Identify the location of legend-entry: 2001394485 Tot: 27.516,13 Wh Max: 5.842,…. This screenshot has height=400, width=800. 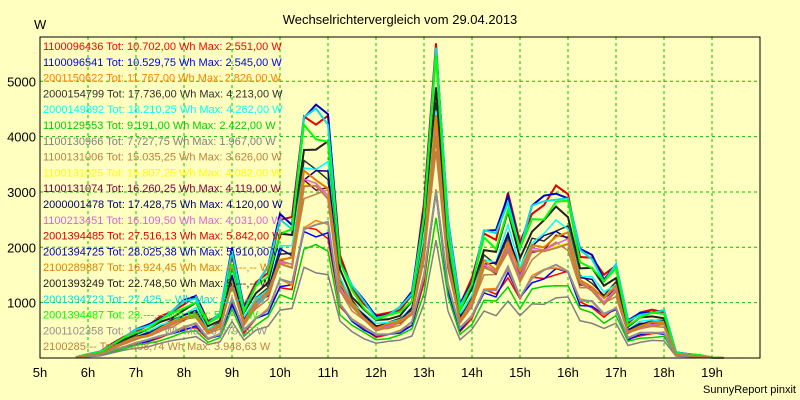
(163, 237).